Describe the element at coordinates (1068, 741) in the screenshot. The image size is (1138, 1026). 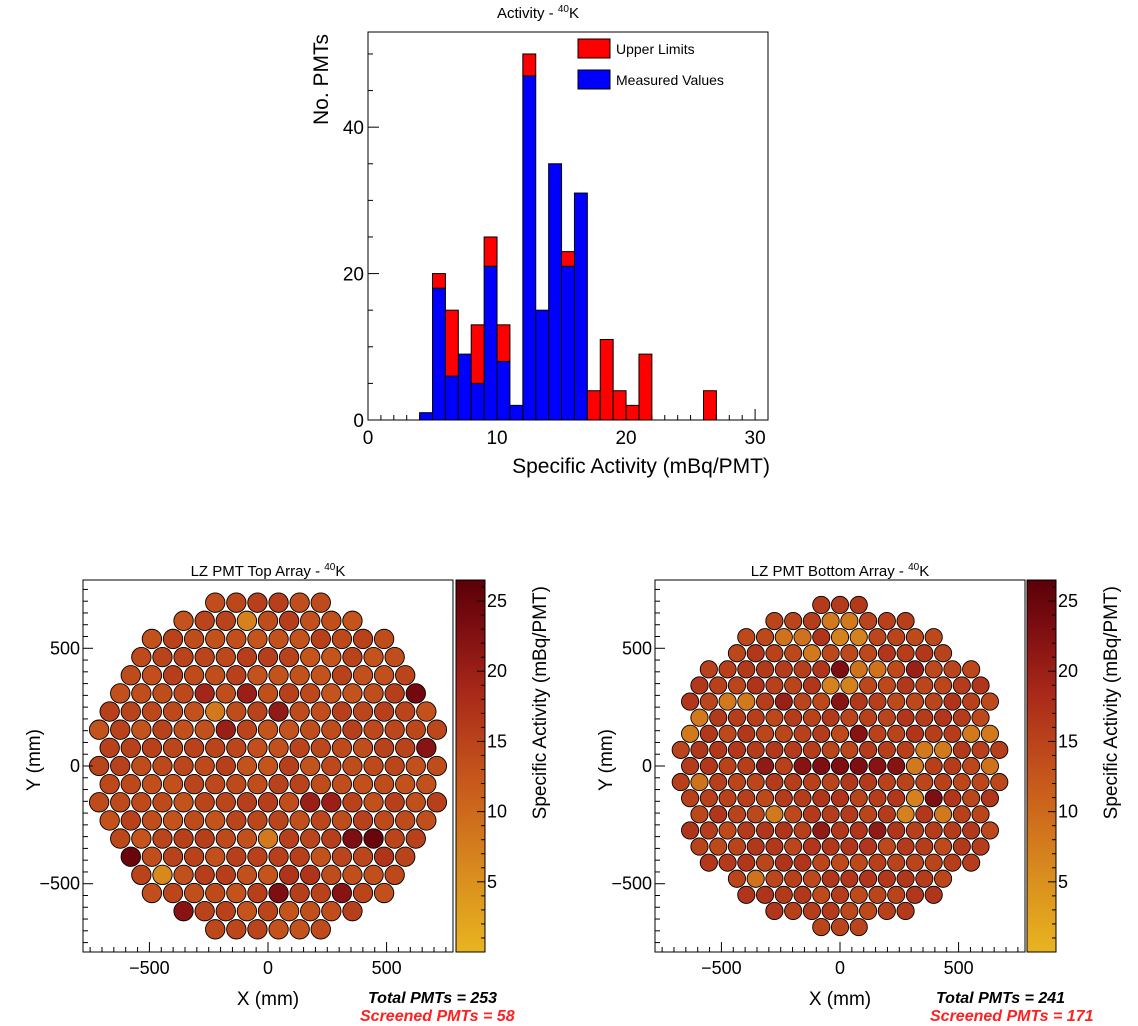
I see `bottom-array-colorbar-tick-label: 15` at that location.